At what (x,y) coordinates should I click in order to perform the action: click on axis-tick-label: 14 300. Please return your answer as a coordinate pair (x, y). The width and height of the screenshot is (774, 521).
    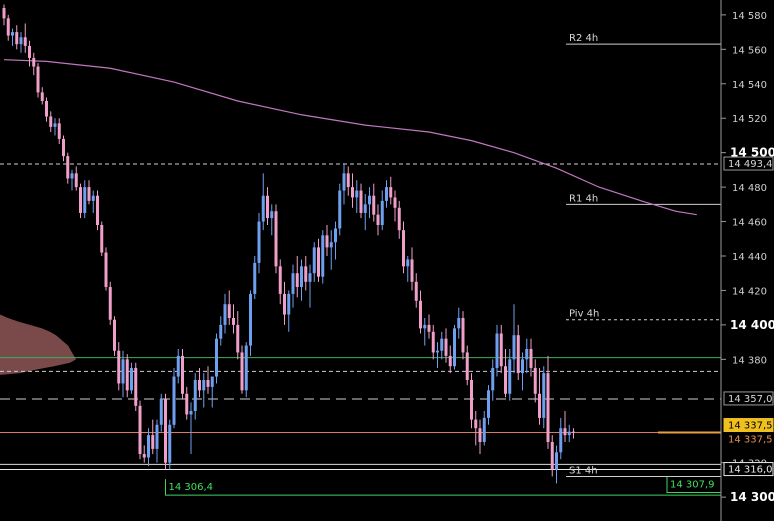
    Looking at the image, I should click on (752, 497).